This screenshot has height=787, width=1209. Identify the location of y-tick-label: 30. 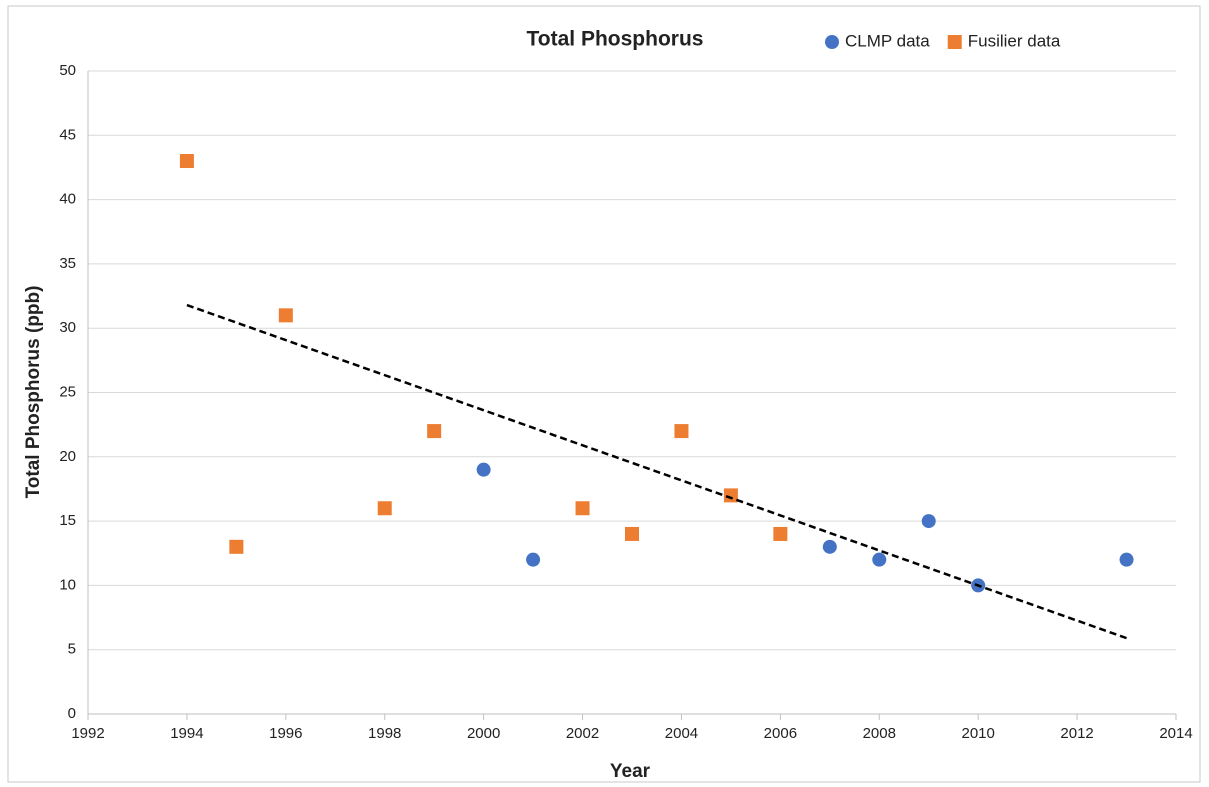
(67, 327).